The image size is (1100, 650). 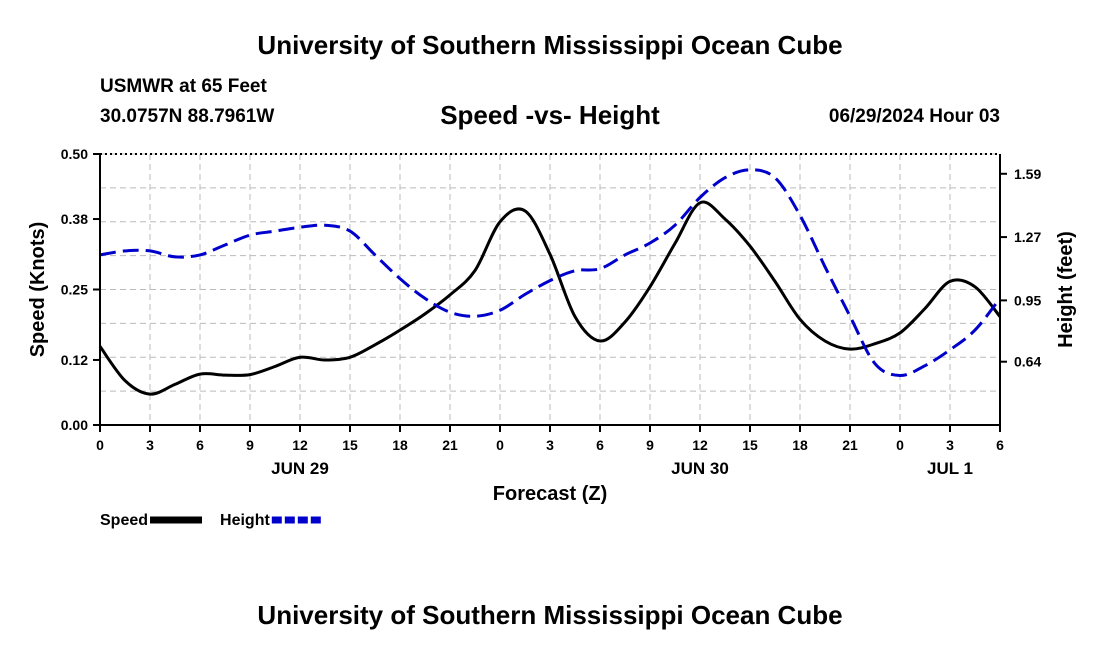 What do you see at coordinates (950, 468) in the screenshot?
I see `date-label: JUL 1` at bounding box center [950, 468].